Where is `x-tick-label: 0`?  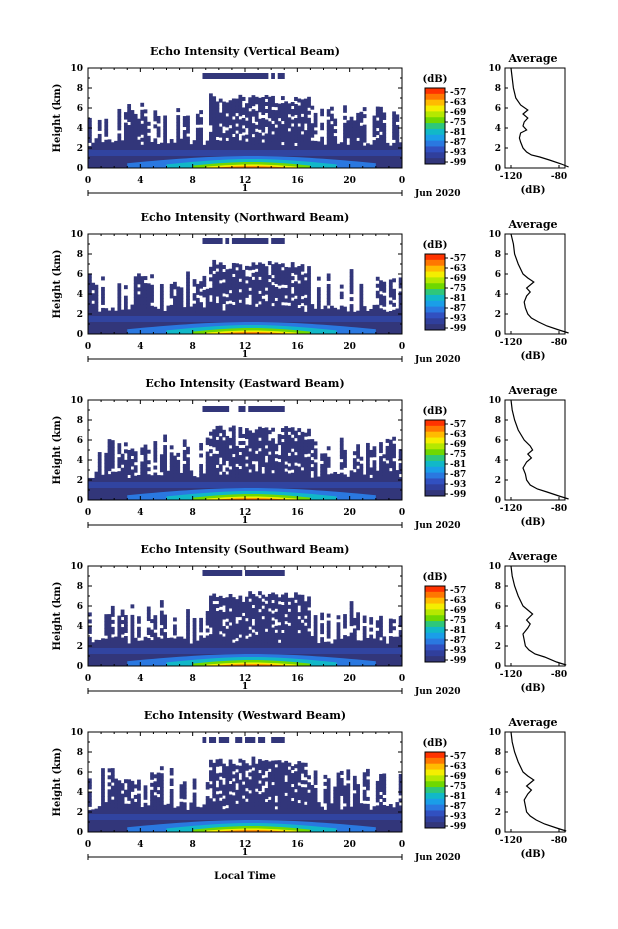
x-tick-label: 0 is located at coordinates (402, 679).